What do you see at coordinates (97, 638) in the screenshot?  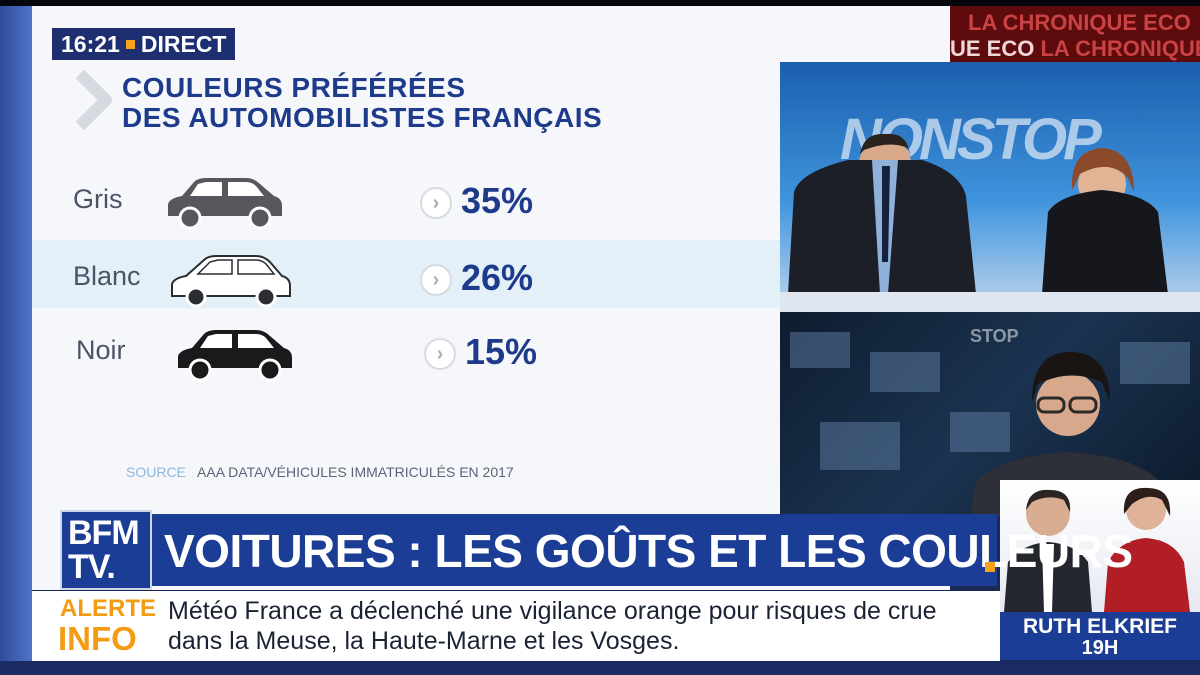 I see `info-label: INFO` at bounding box center [97, 638].